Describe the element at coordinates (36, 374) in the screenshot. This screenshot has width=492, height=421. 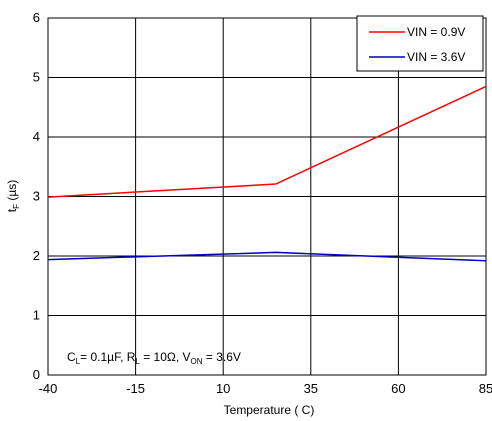
I see `y-tick-label: 0` at that location.